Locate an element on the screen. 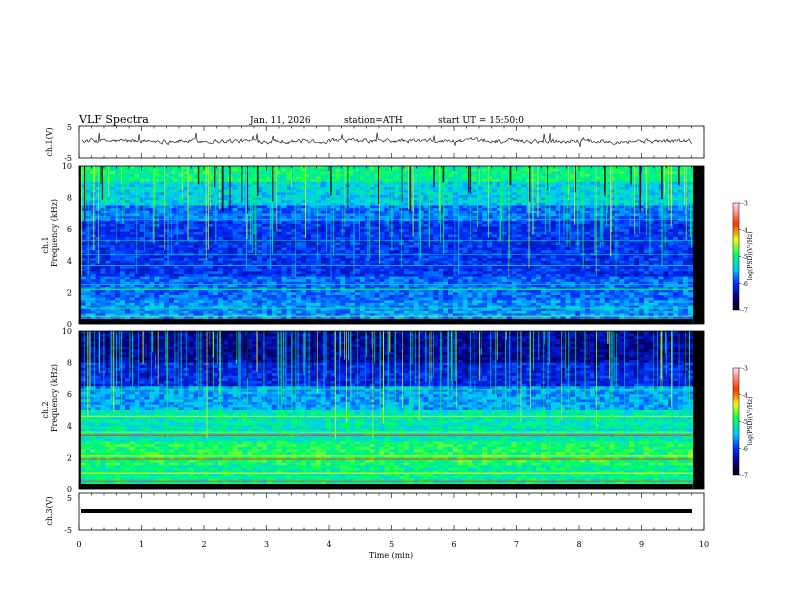  figure-title: VLF Spectra is located at coordinates (113, 119).